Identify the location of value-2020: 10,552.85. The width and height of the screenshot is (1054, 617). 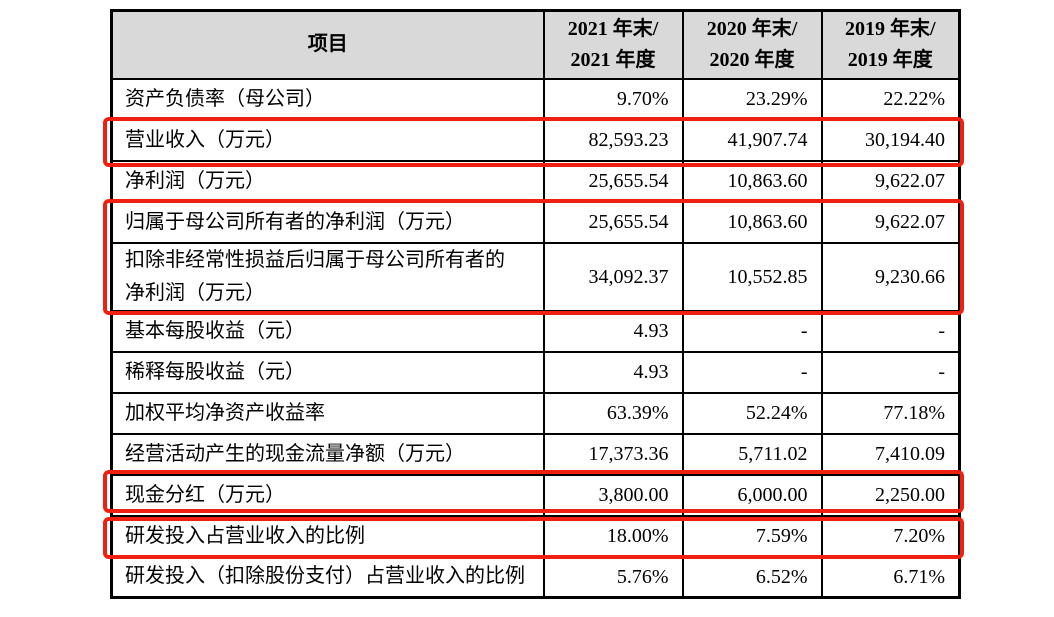
(752, 276).